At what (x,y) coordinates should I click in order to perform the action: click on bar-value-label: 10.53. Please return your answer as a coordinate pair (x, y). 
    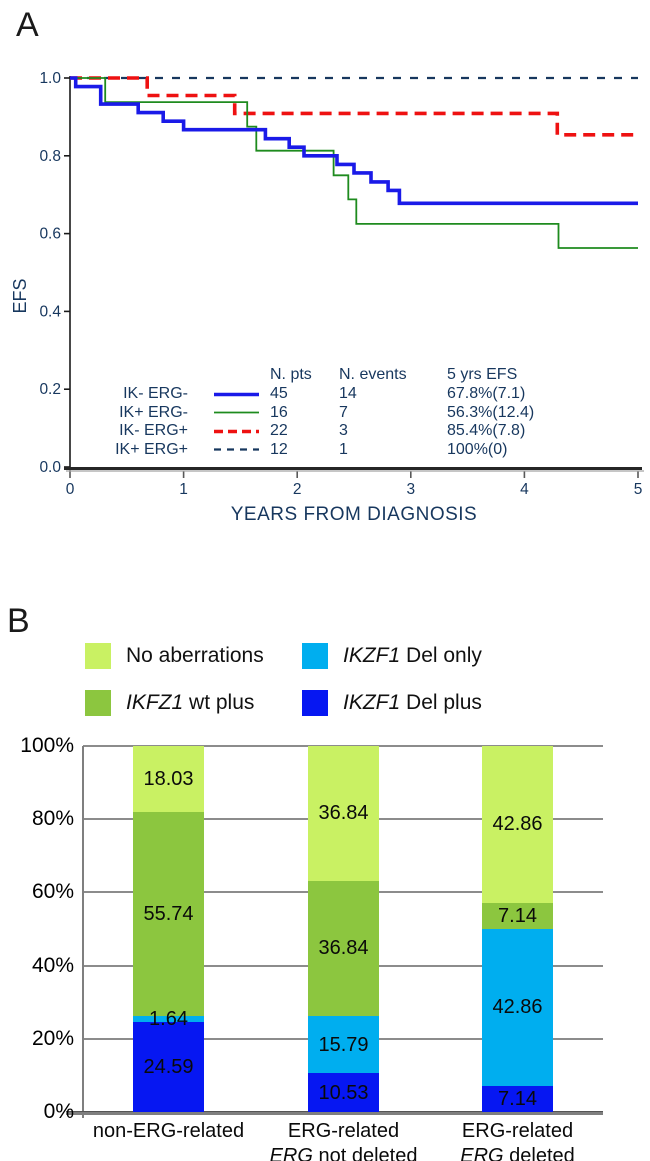
    Looking at the image, I should click on (343, 1092).